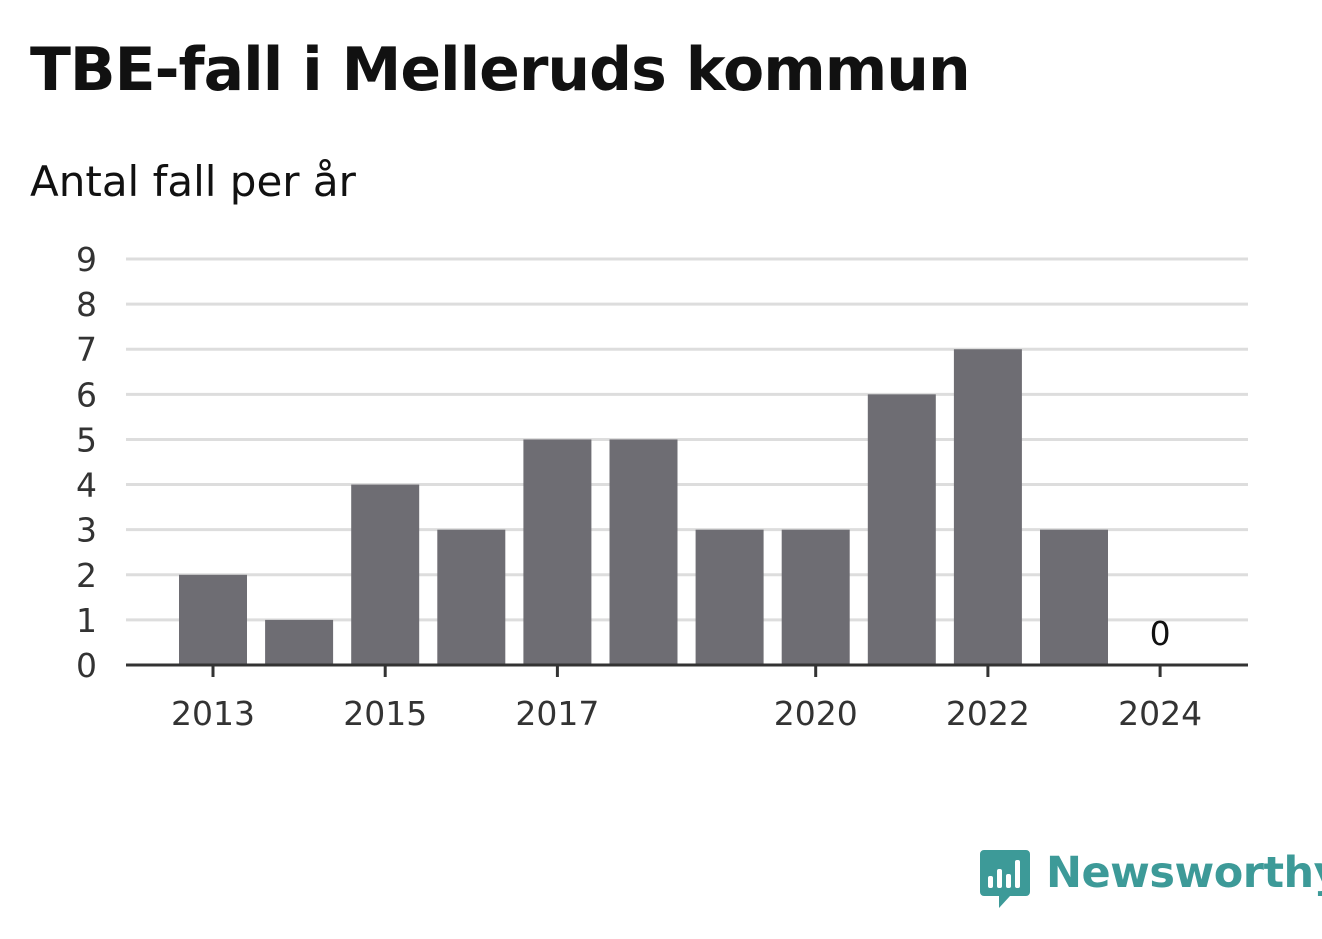 The height and width of the screenshot is (939, 1322). Describe the element at coordinates (86, 349) in the screenshot. I see `y-tick-label-7: 7` at that location.